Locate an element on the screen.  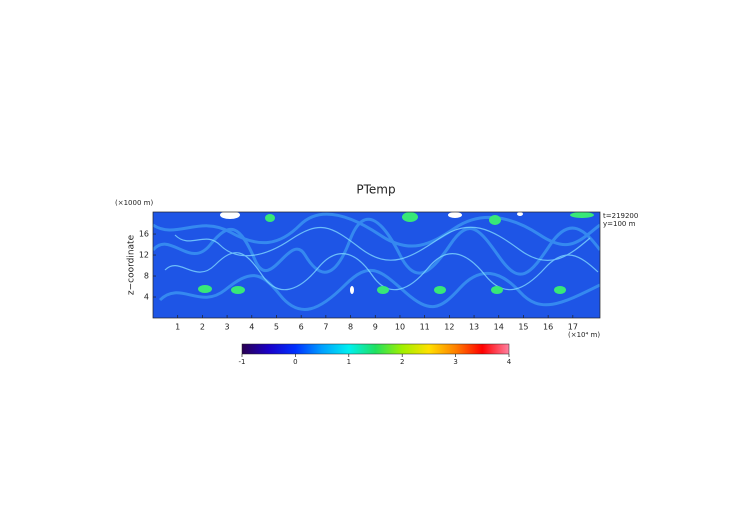
x-tick-label: 5 is located at coordinates (276, 327).